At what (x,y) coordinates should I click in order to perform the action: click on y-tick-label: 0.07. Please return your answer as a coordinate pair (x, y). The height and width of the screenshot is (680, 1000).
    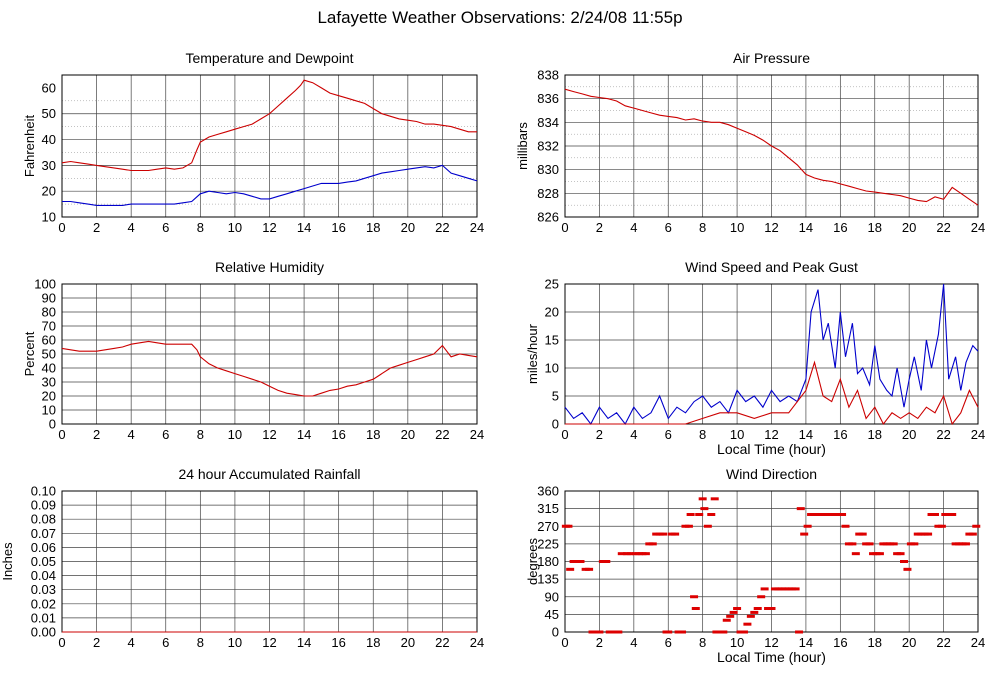
    Looking at the image, I should click on (43, 533).